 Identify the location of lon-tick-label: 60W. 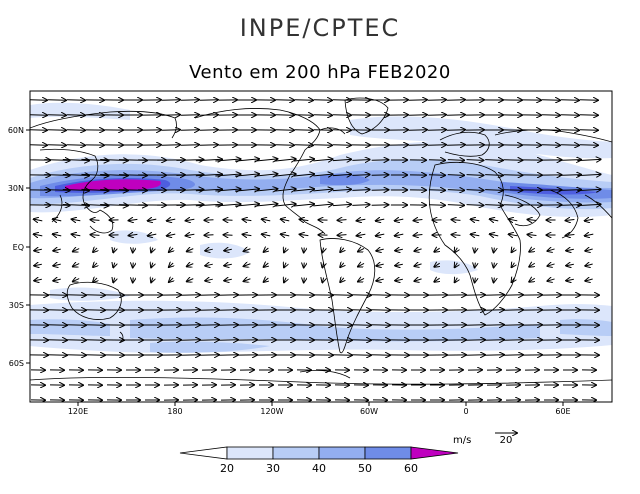
(369, 411).